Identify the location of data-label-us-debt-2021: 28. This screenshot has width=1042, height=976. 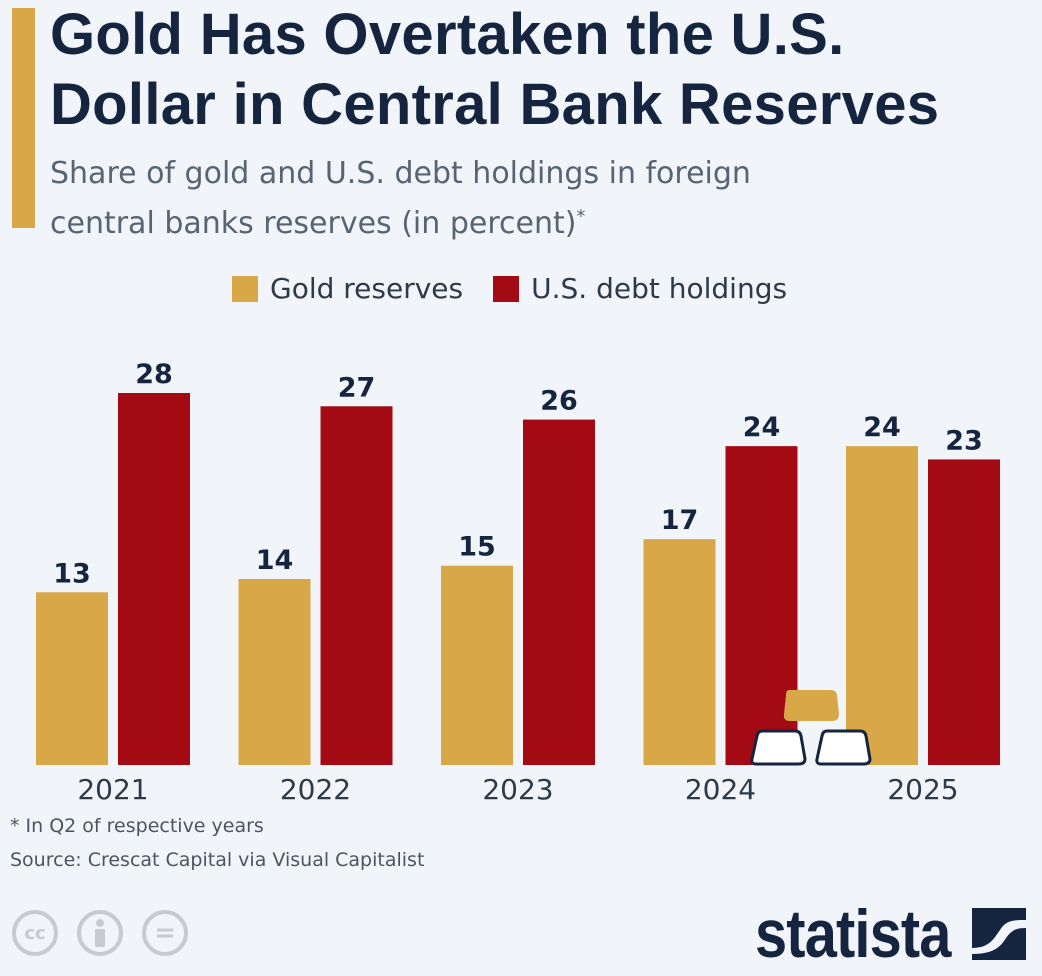
(154, 374).